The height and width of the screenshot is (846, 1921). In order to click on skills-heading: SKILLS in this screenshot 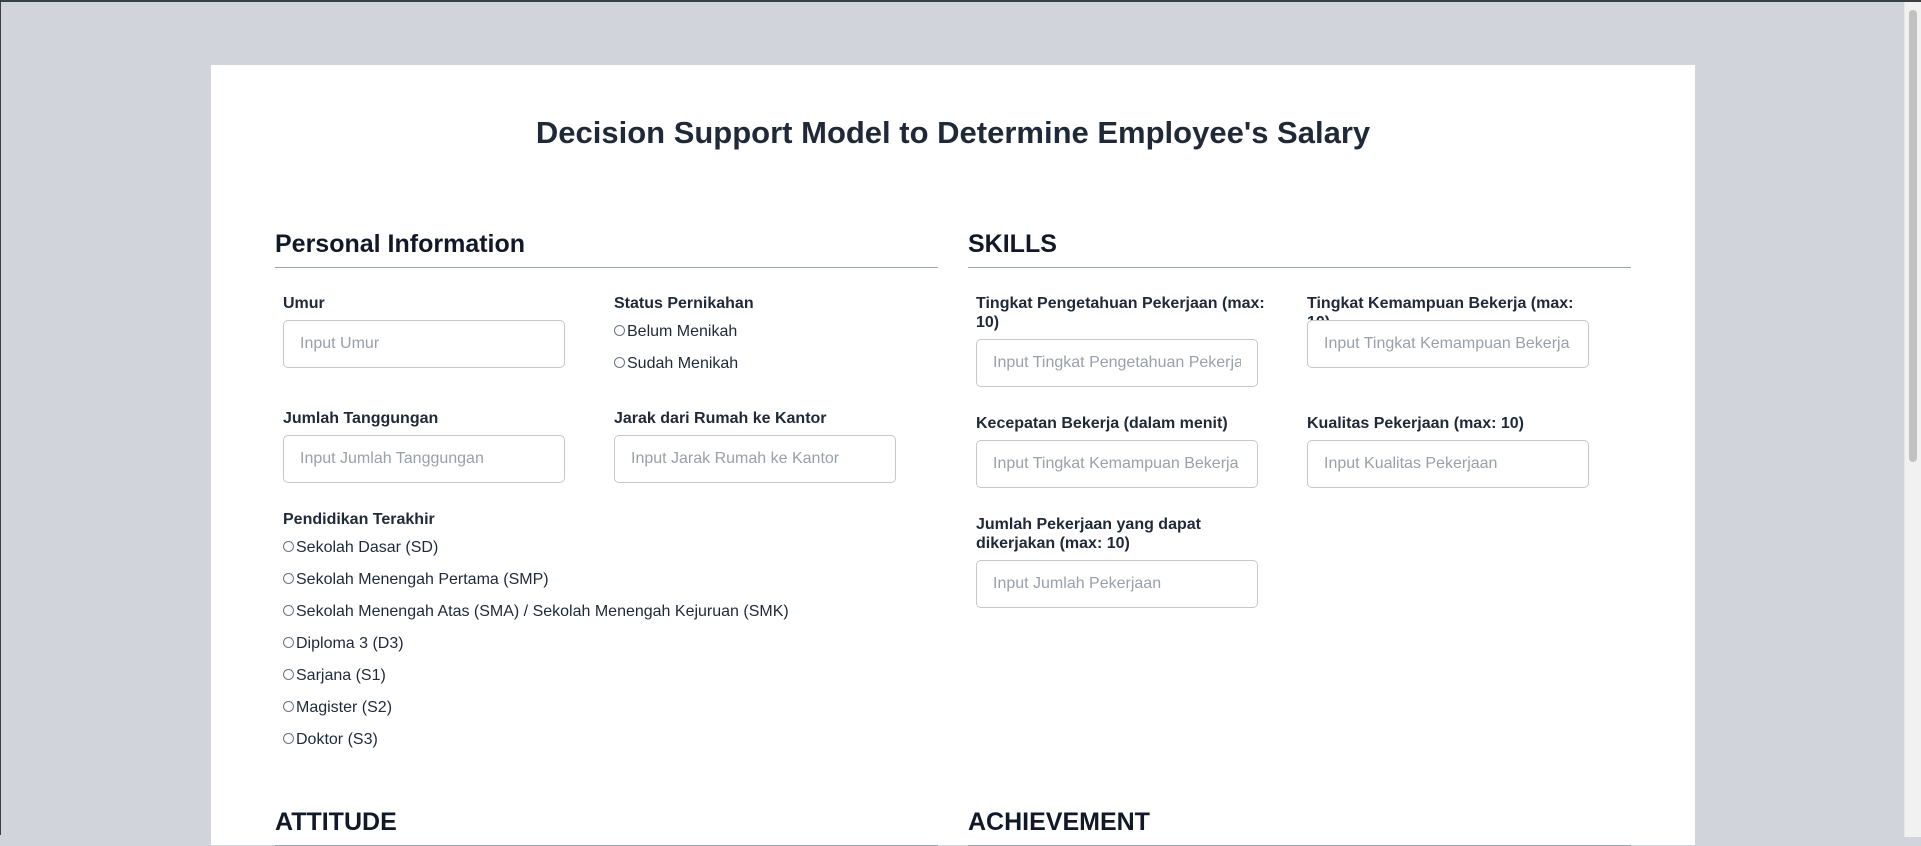, I will do `click(1299, 249)`.